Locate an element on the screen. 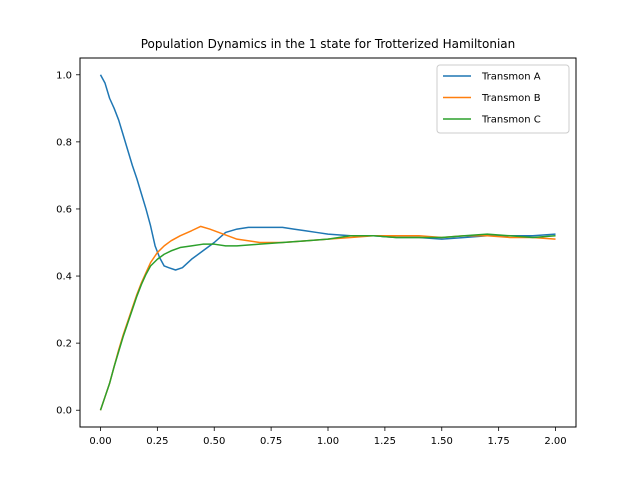  x-tick-label: 1.75 is located at coordinates (499, 441).